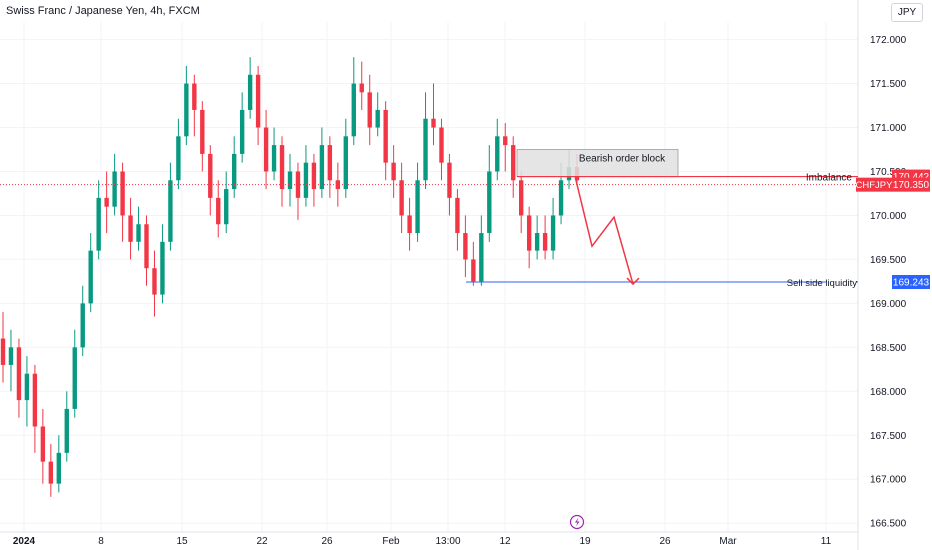  I want to click on x-tick-label: 22, so click(262, 541).